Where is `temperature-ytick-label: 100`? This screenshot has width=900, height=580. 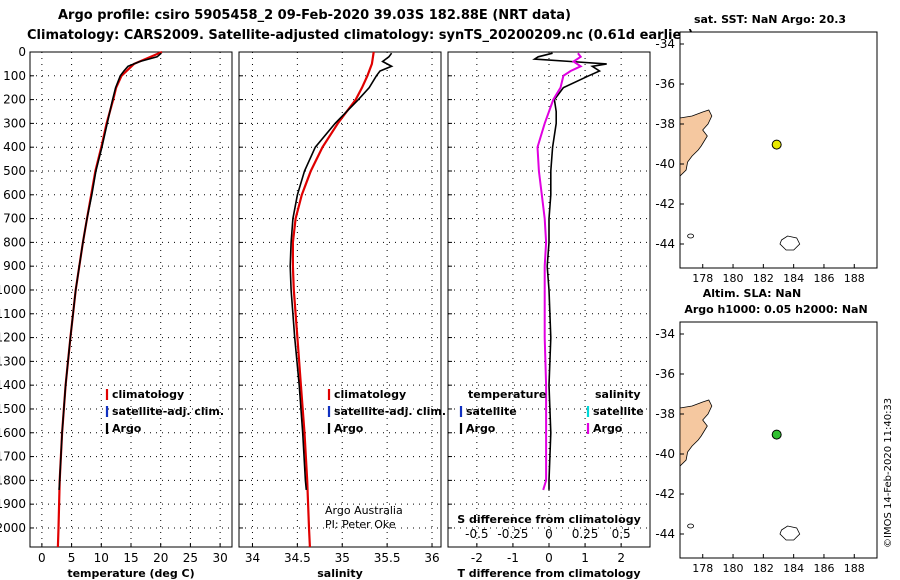 temperature-ytick-label: 100 is located at coordinates (14, 76).